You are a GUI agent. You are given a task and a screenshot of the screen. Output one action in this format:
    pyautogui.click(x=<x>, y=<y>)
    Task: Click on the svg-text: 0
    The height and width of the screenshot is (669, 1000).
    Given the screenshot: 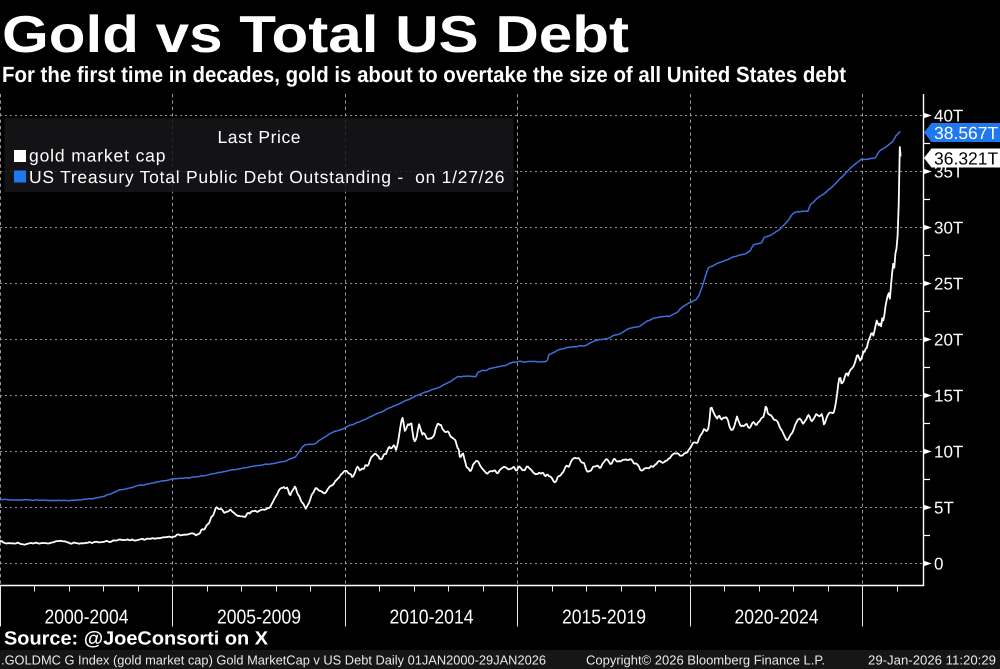 What is the action you would take?
    pyautogui.click(x=938, y=564)
    